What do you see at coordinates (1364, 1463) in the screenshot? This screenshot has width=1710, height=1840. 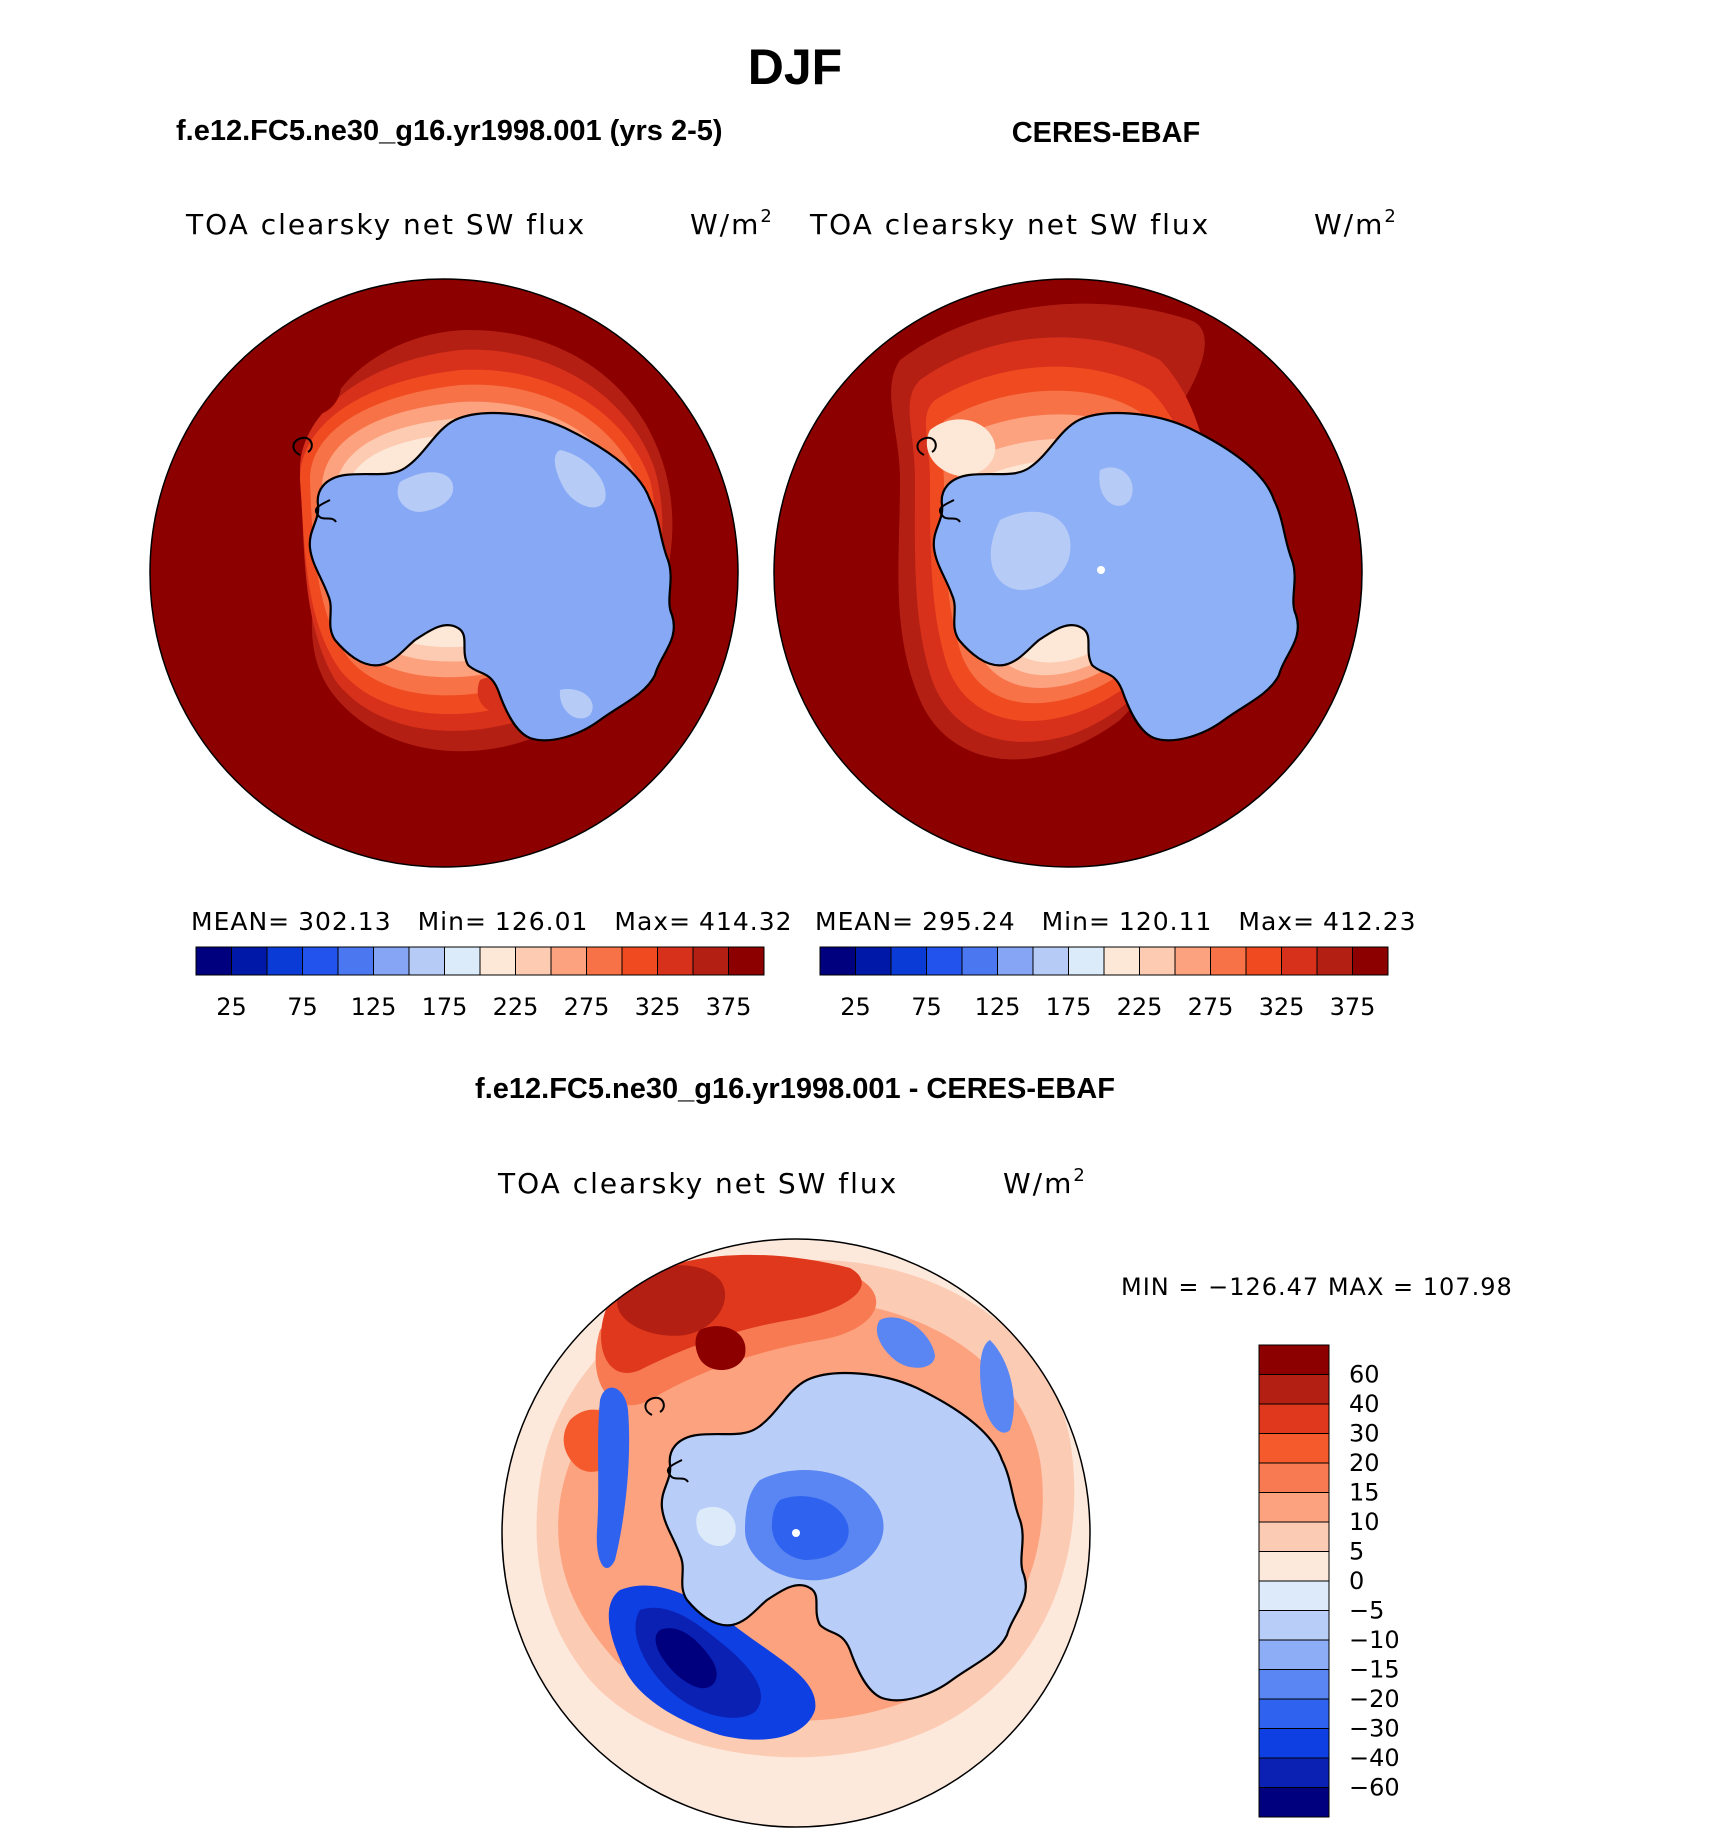 I see `colorbar-tick-label: 20` at bounding box center [1364, 1463].